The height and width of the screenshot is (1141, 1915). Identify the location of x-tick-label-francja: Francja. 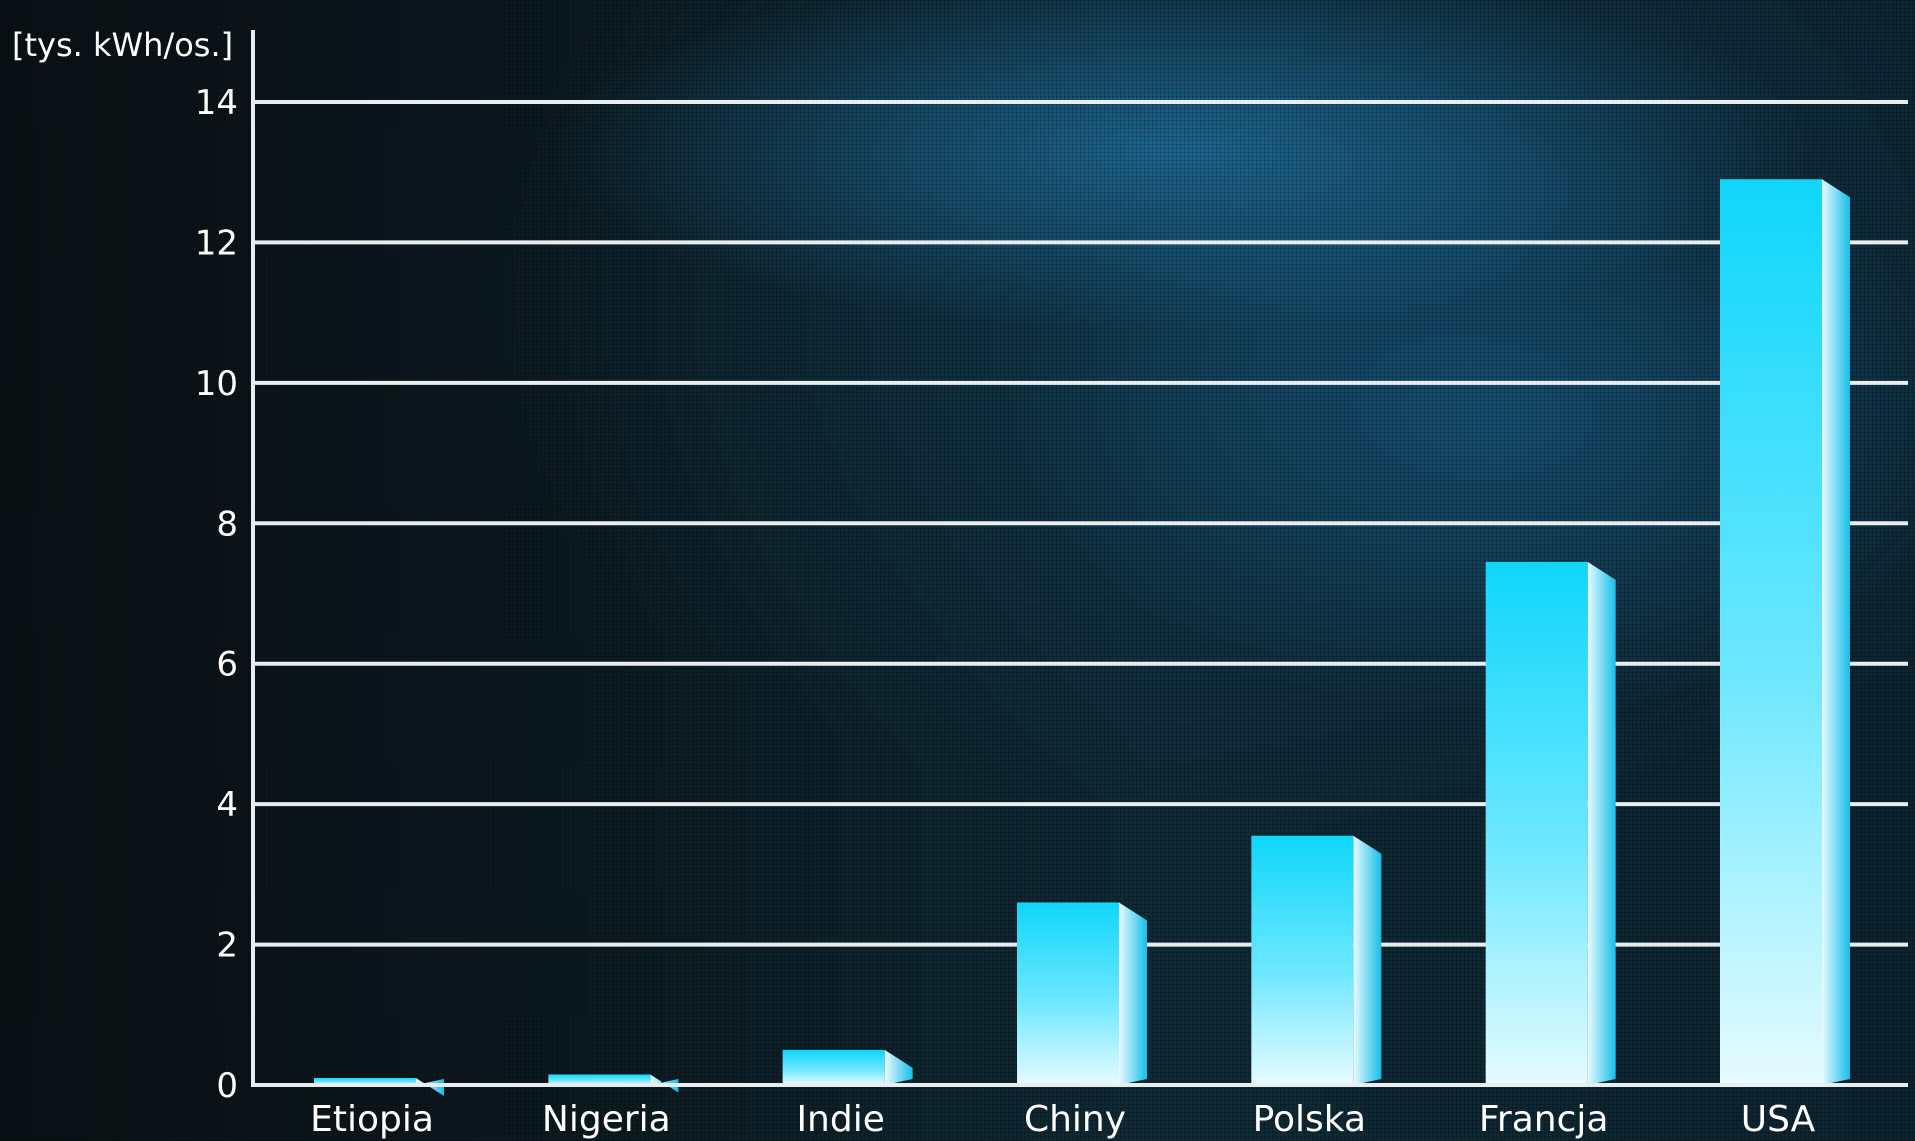
(1544, 1119).